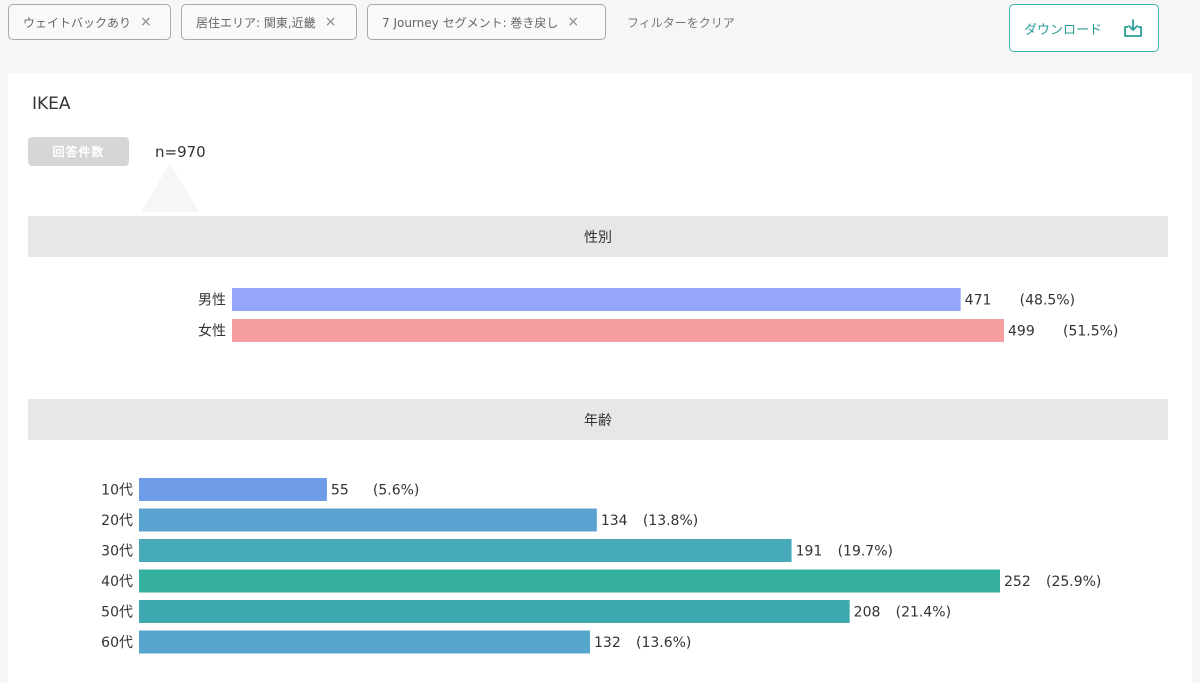 Image resolution: width=1200 pixels, height=683 pixels. I want to click on bar-category-label: 30代, so click(117, 552).